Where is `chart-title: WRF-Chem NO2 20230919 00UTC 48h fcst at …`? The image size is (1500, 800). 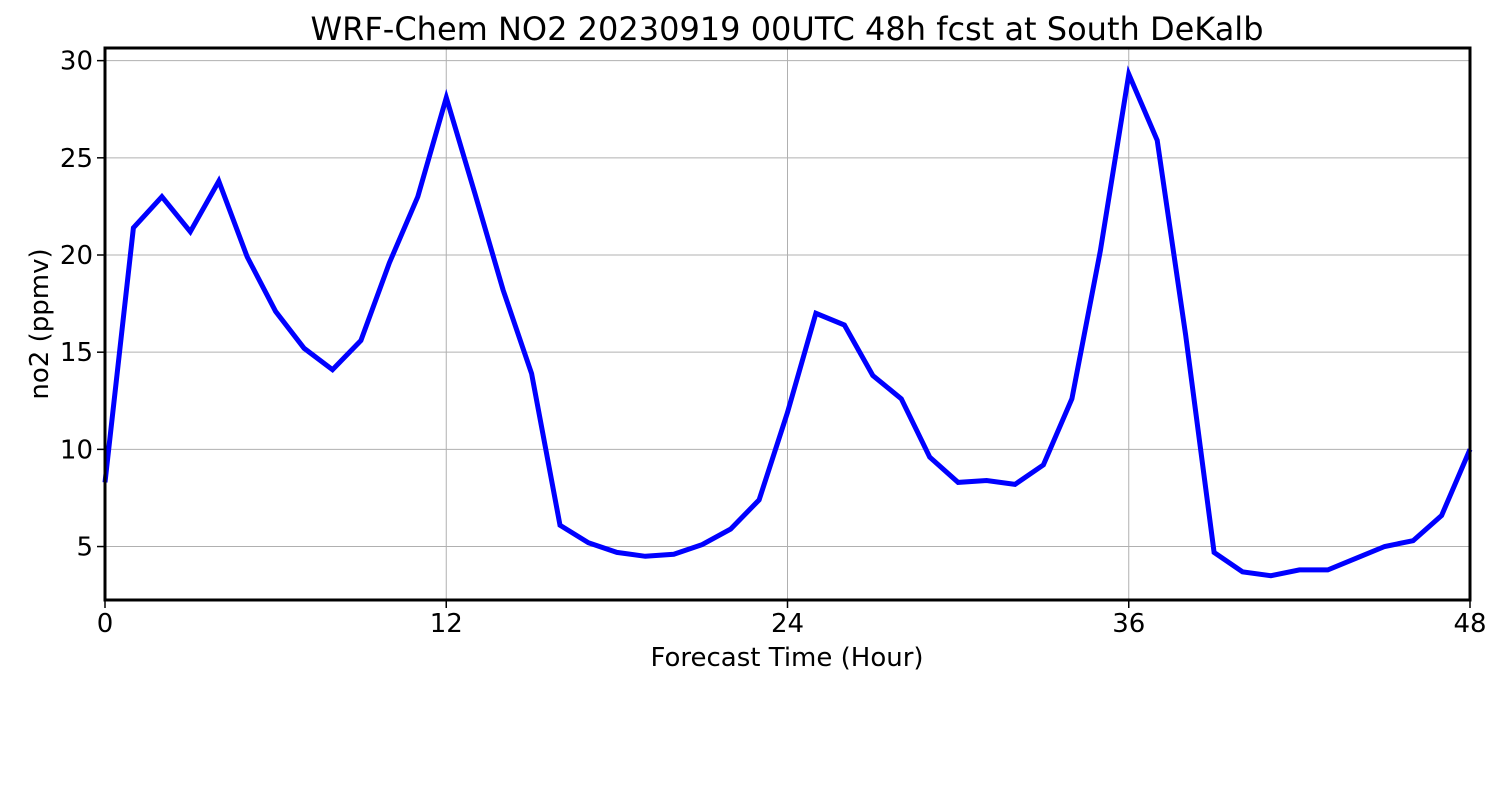 chart-title: WRF-Chem NO2 20230919 00UTC 48h fcst at … is located at coordinates (787, 29).